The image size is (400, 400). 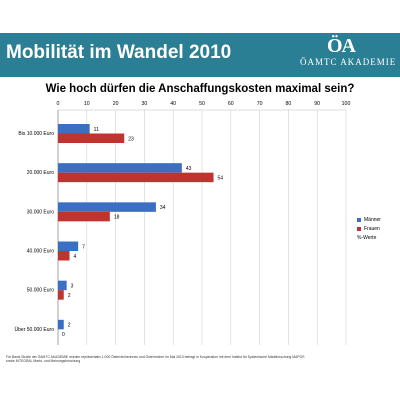 I want to click on x-tick-label: 90, so click(x=317, y=104).